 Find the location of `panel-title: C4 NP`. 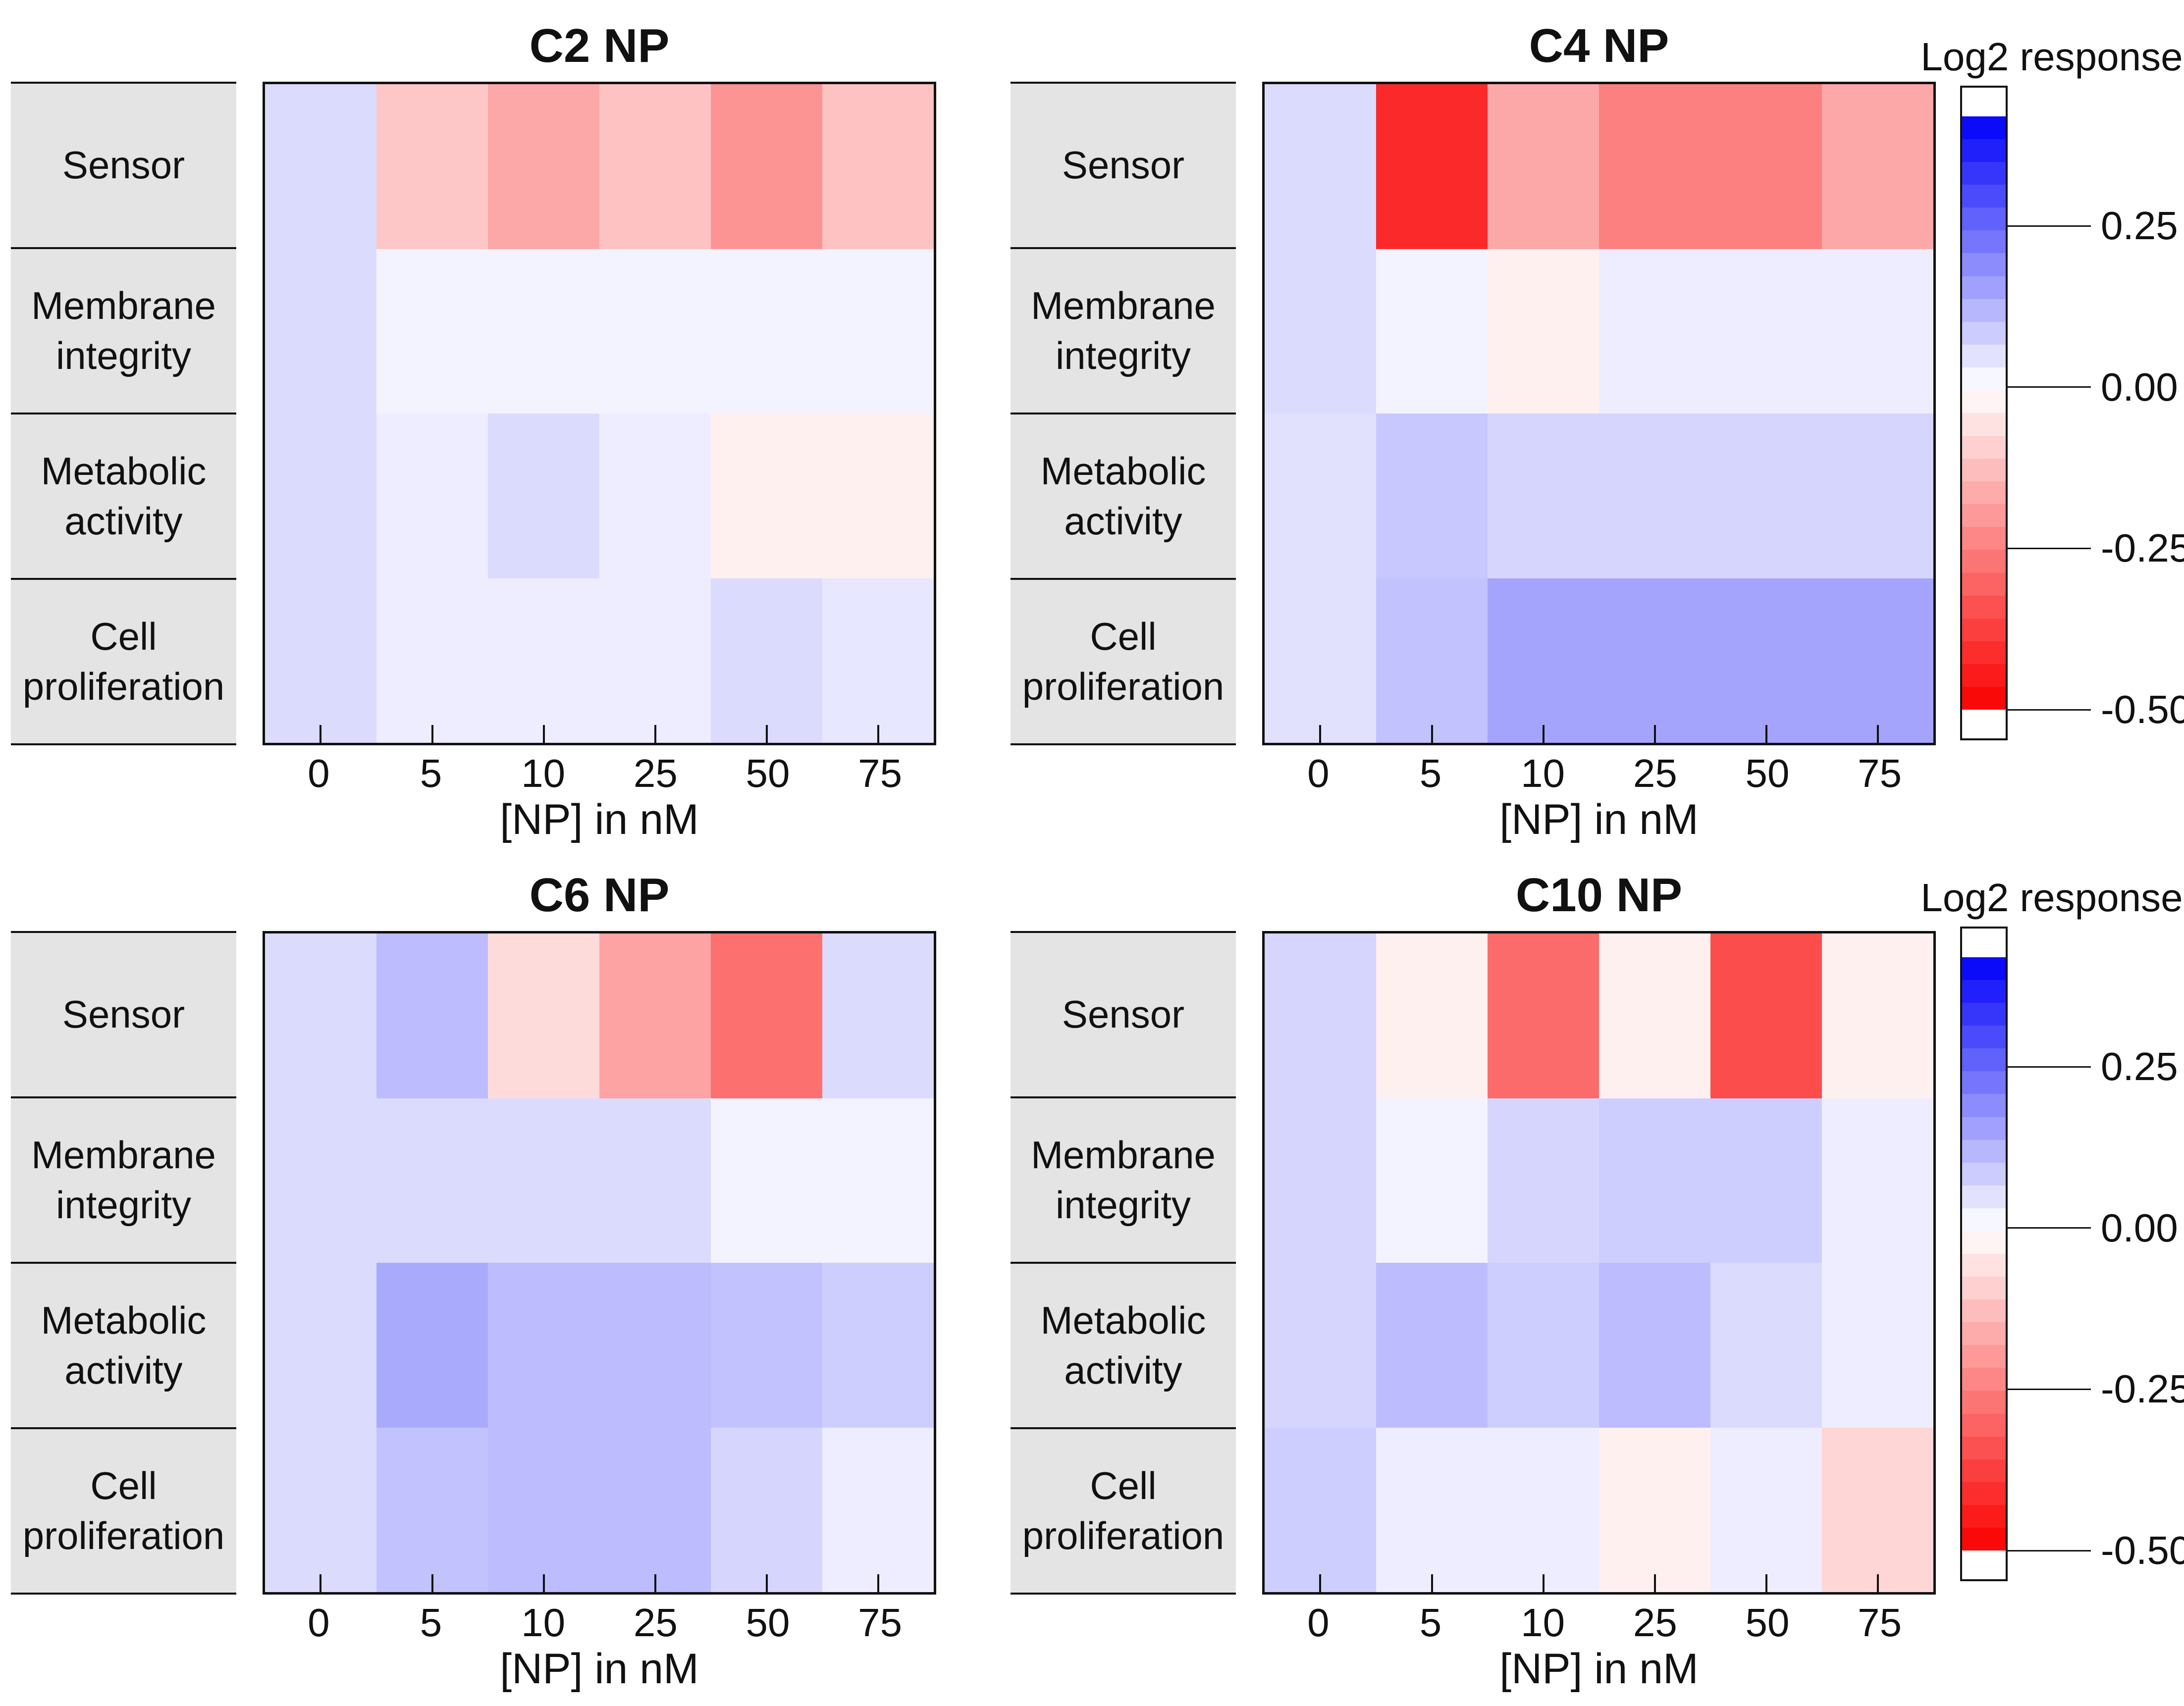

panel-title: C4 NP is located at coordinates (1599, 46).